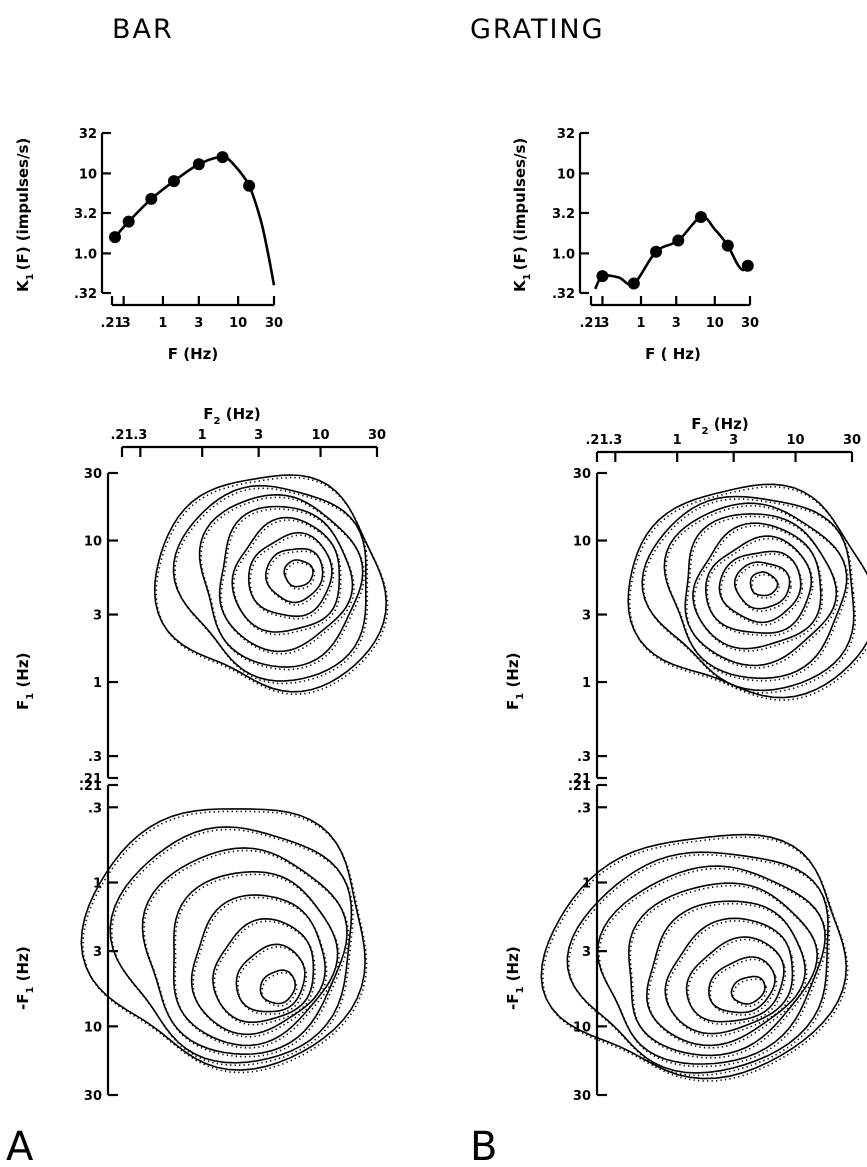 The height and width of the screenshot is (1167, 867). What do you see at coordinates (25, 978) in the screenshot?
I see `bar-lower-ylabel: -F1 (Hz)` at bounding box center [25, 978].